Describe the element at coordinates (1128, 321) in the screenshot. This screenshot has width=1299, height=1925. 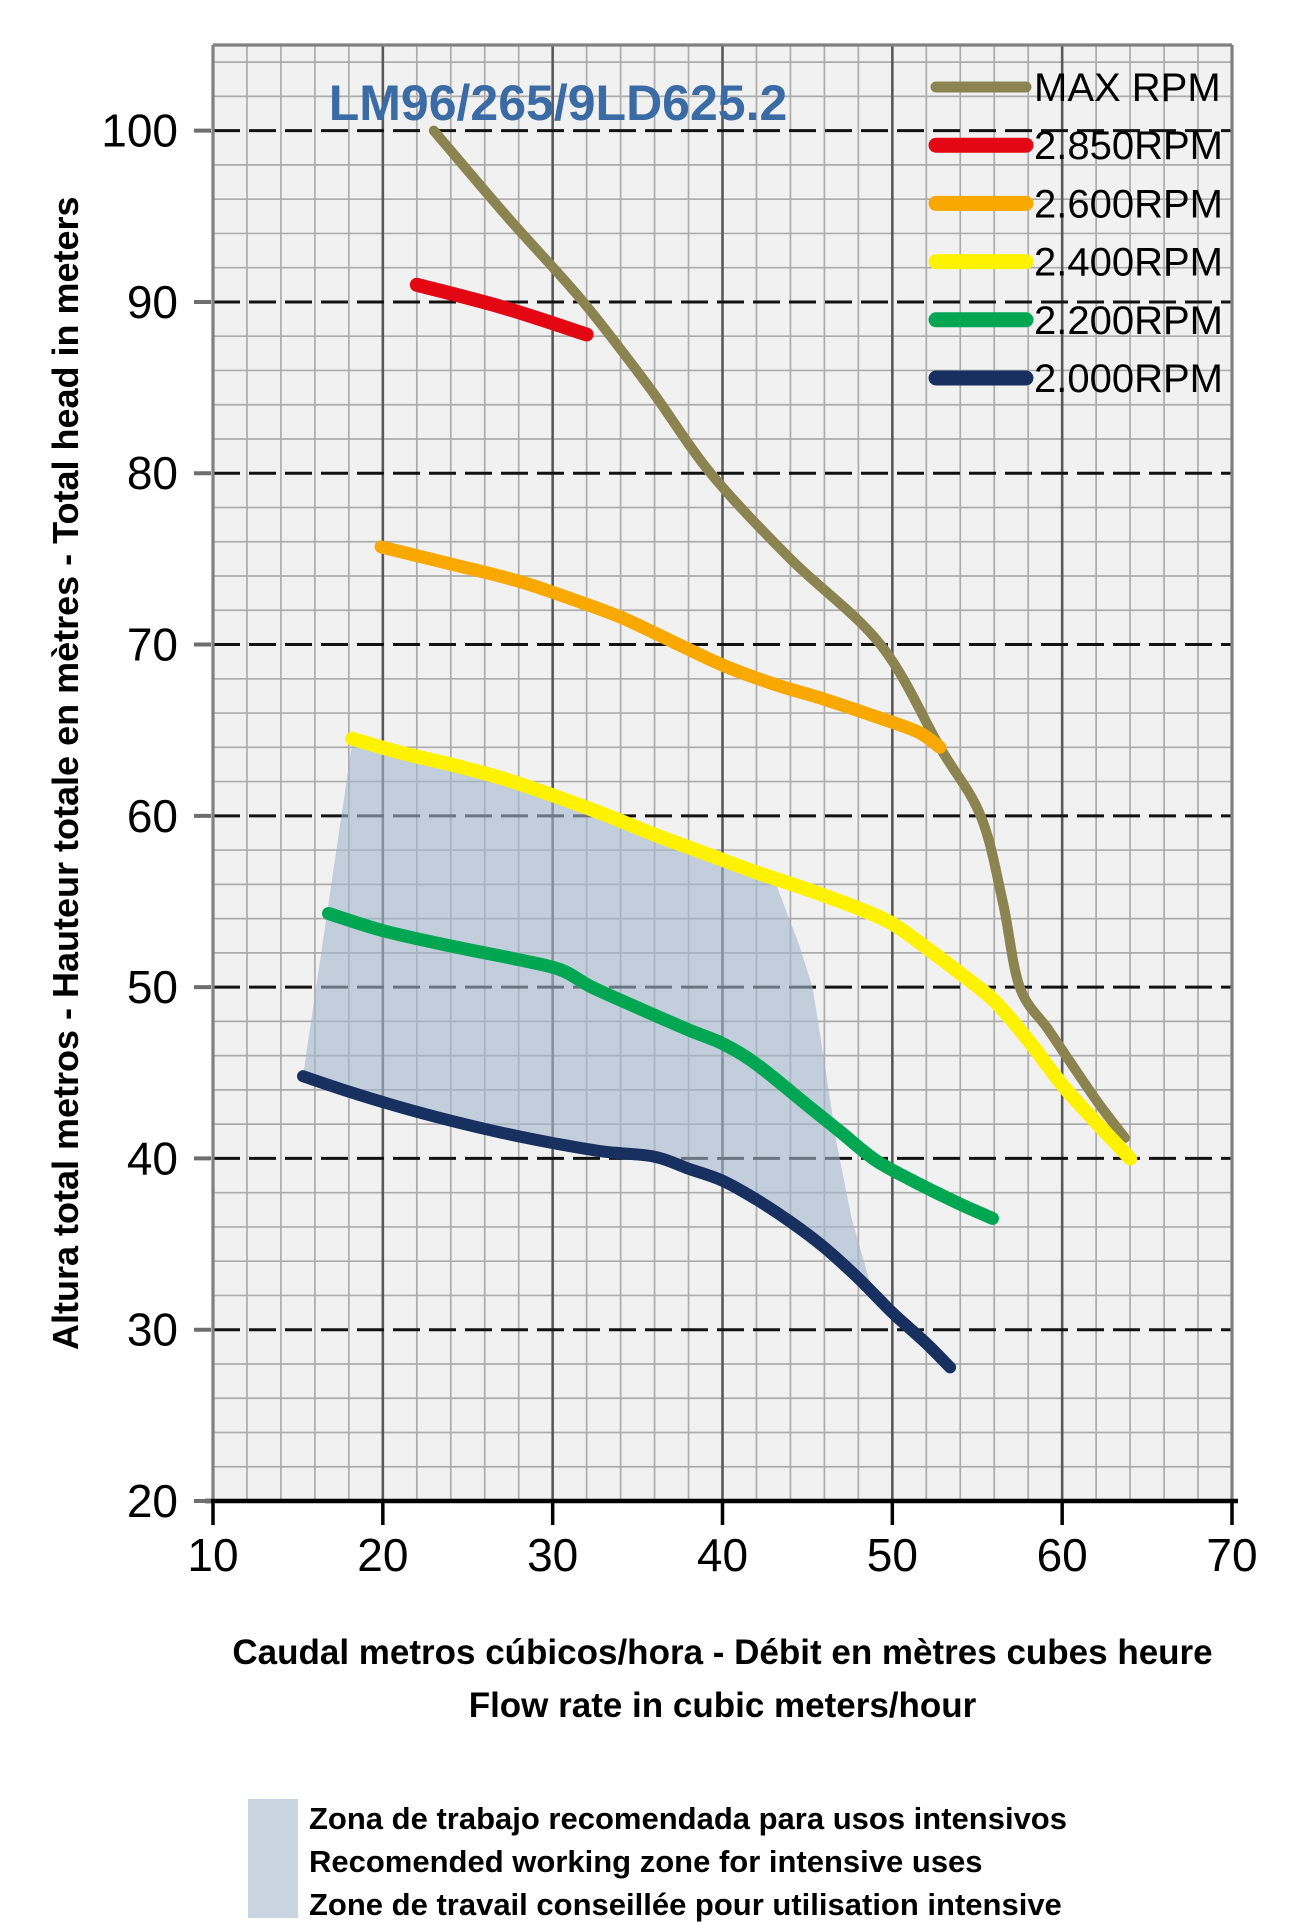
I see `legend-label-2200rpm: 2.200RPM` at that location.